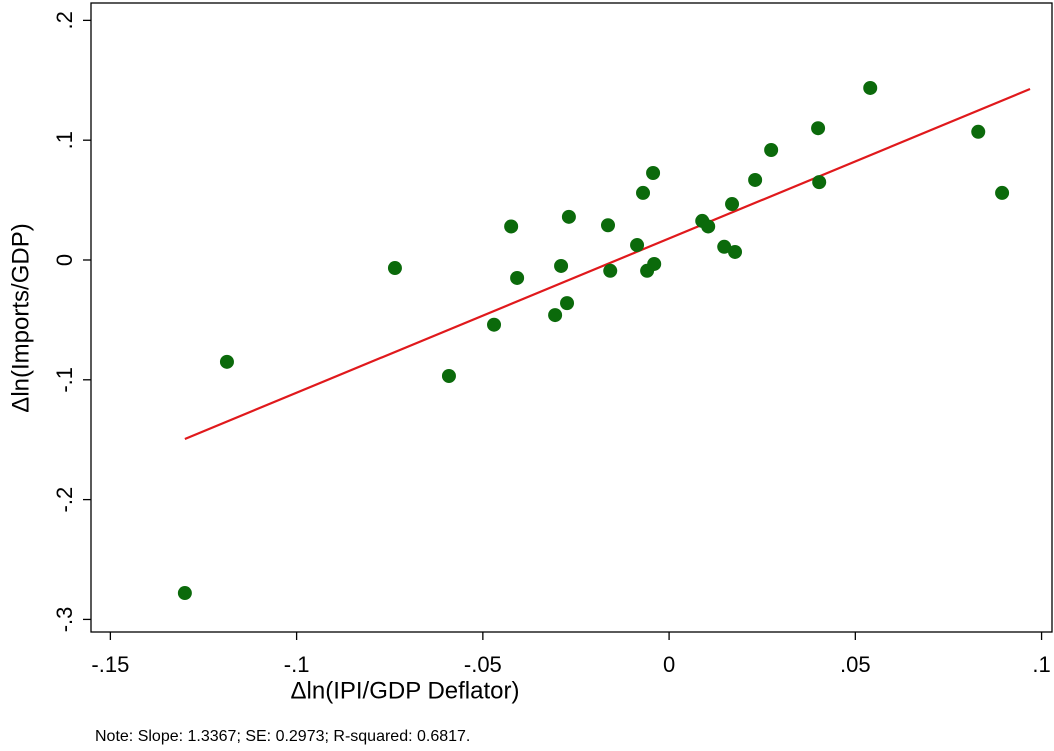  What do you see at coordinates (110, 664) in the screenshot?
I see `x-tick-label: -.15` at bounding box center [110, 664].